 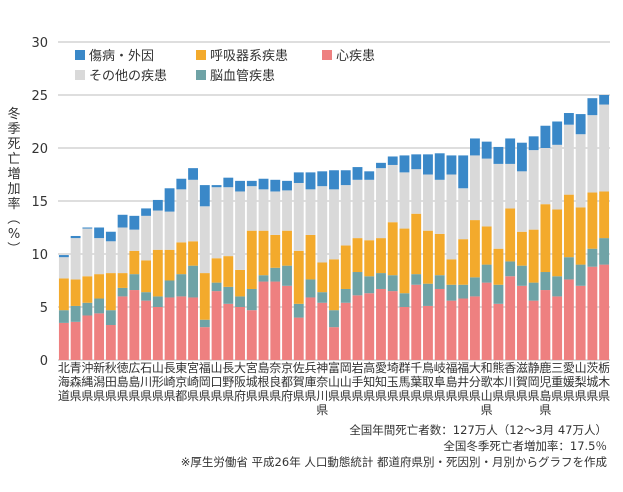 What do you see at coordinates (263, 253) in the screenshot?
I see `bar-segment-17-呼吸器系疾患` at bounding box center [263, 253].